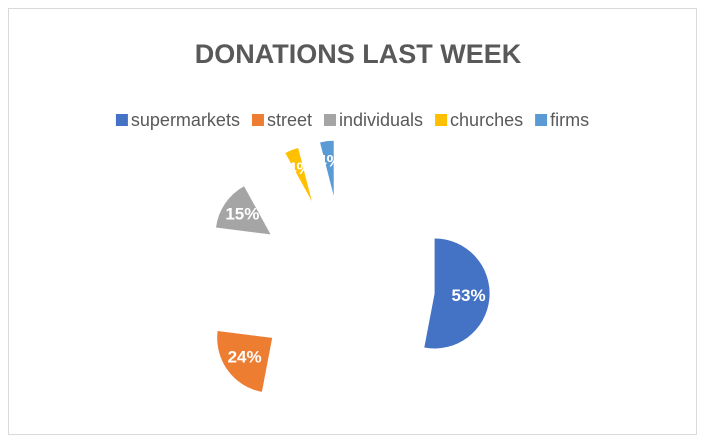 The width and height of the screenshot is (705, 441). I want to click on data-label: 53%, so click(469, 295).